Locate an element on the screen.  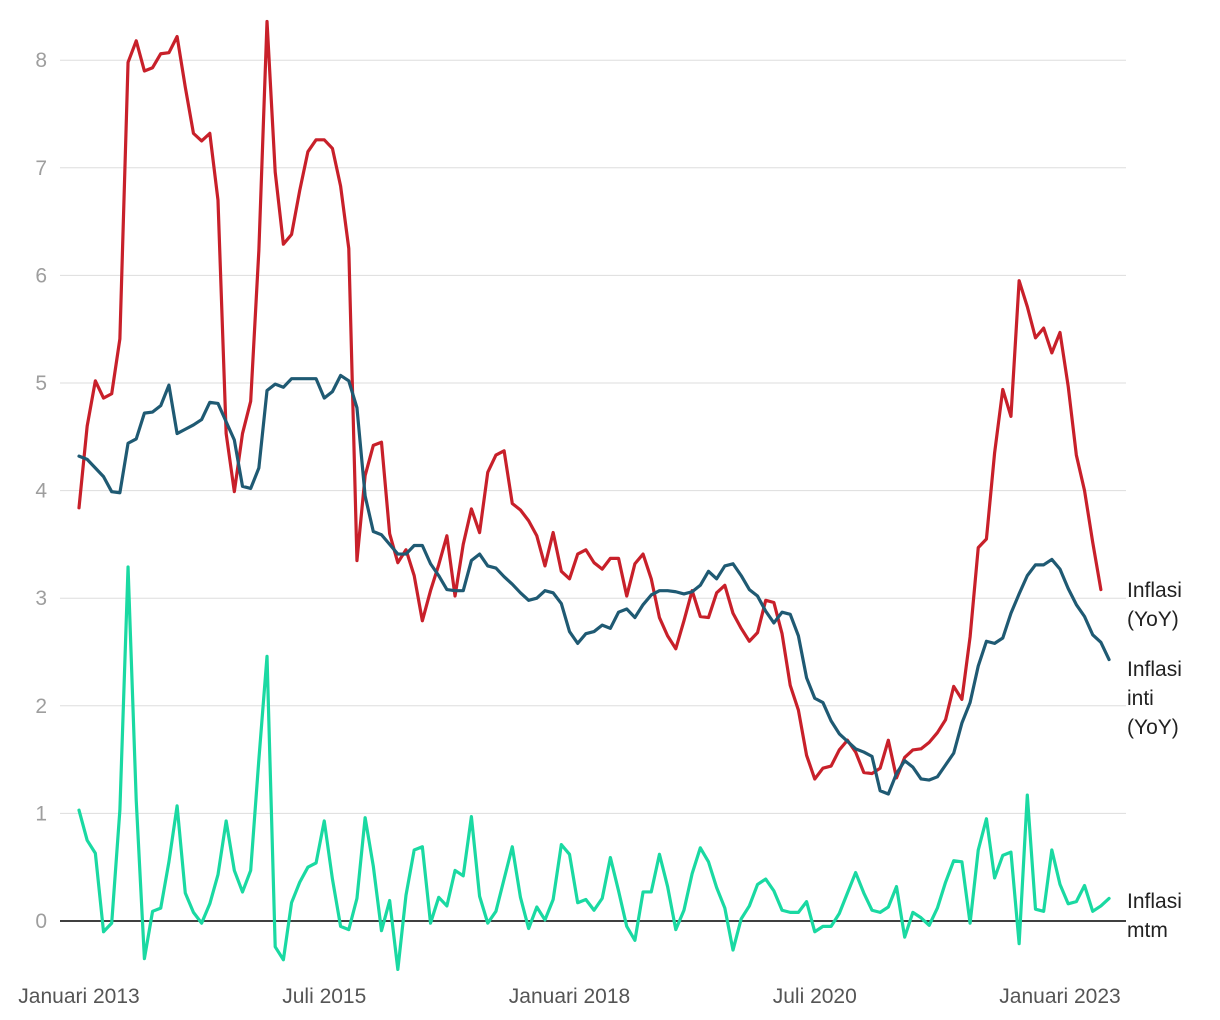
series-labels: Inflasi (YoY) Inflasi inti (YoY) Inflasi mtm is located at coordinates (1154, 760).